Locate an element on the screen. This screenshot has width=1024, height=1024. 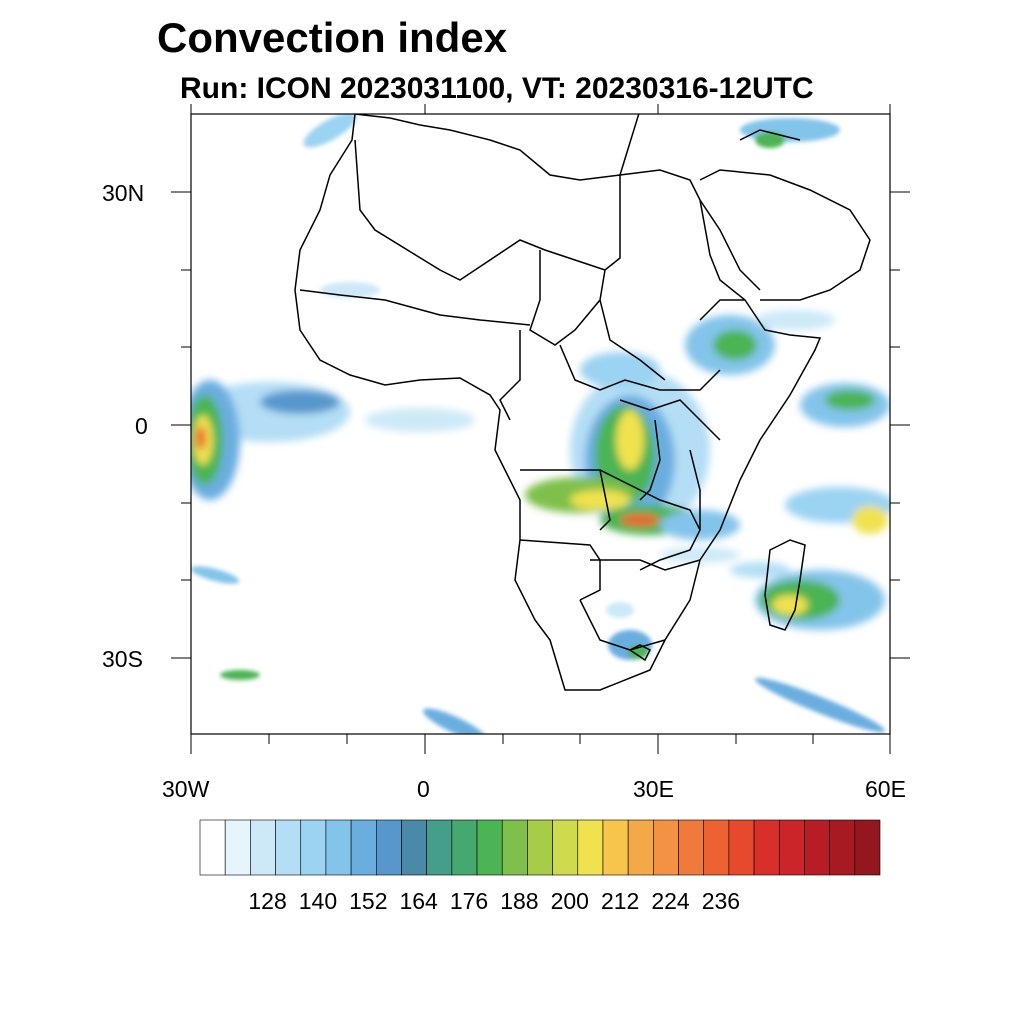
colorbar-tick-label: 188 is located at coordinates (519, 901).